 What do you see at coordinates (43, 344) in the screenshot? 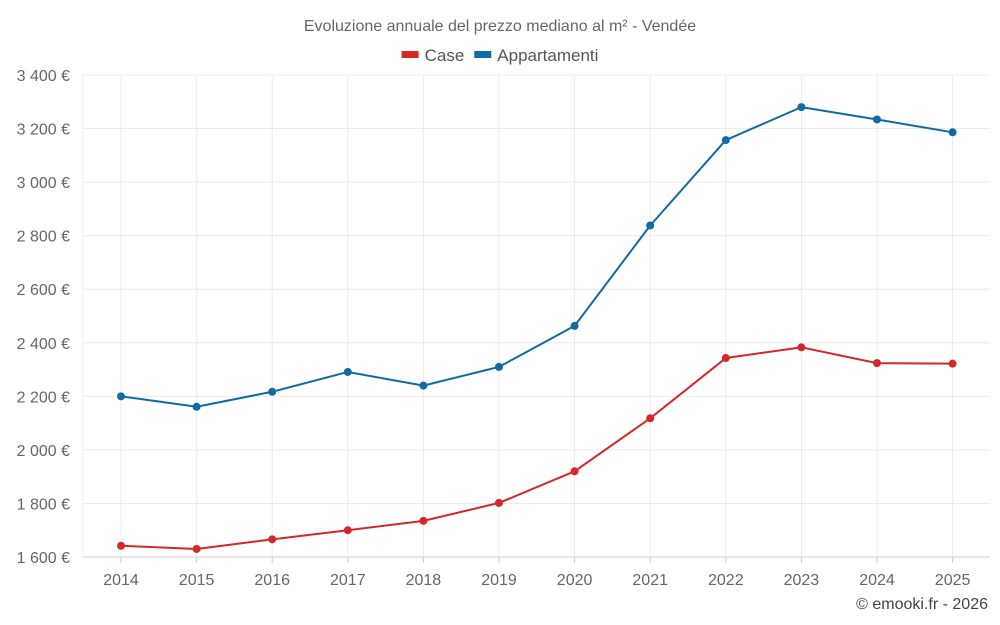
I see `y-tick-label: 2 400 €` at bounding box center [43, 344].